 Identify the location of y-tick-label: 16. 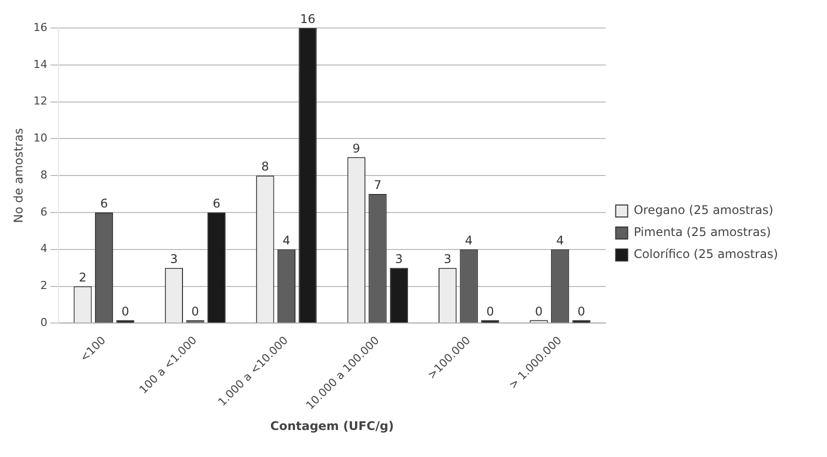
(40, 27).